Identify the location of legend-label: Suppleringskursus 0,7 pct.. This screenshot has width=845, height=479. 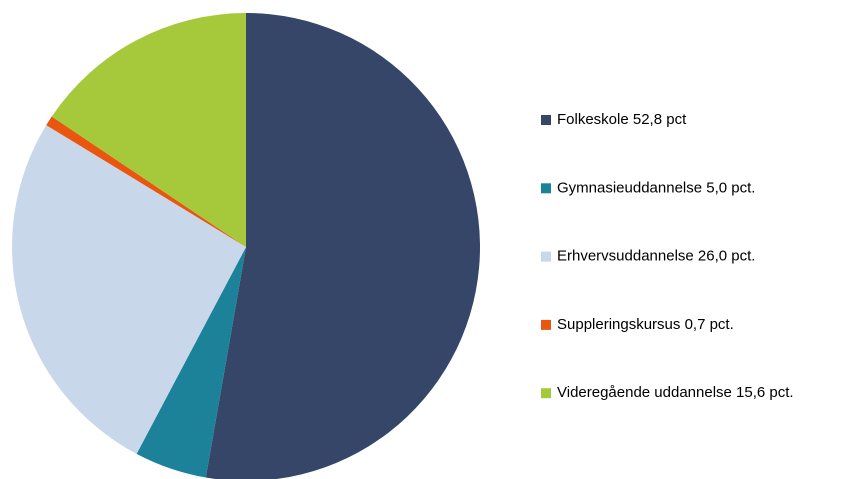
(645, 324).